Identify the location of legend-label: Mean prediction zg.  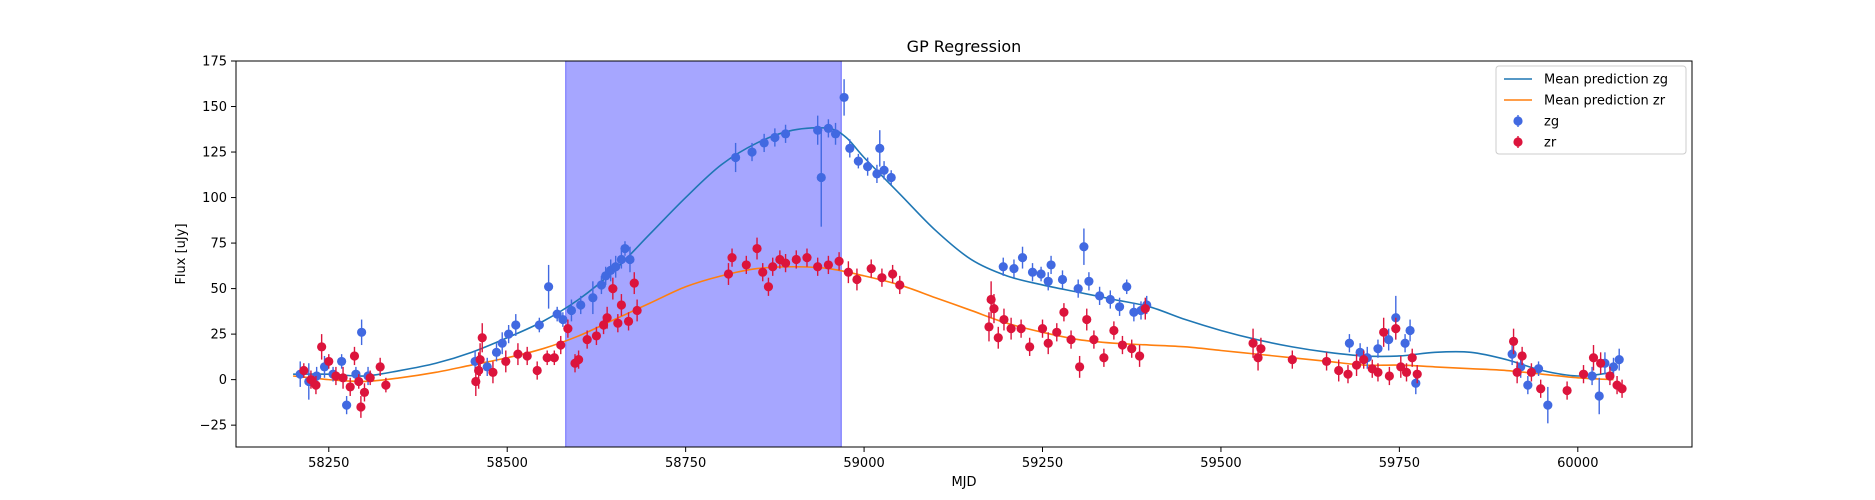
(1606, 80).